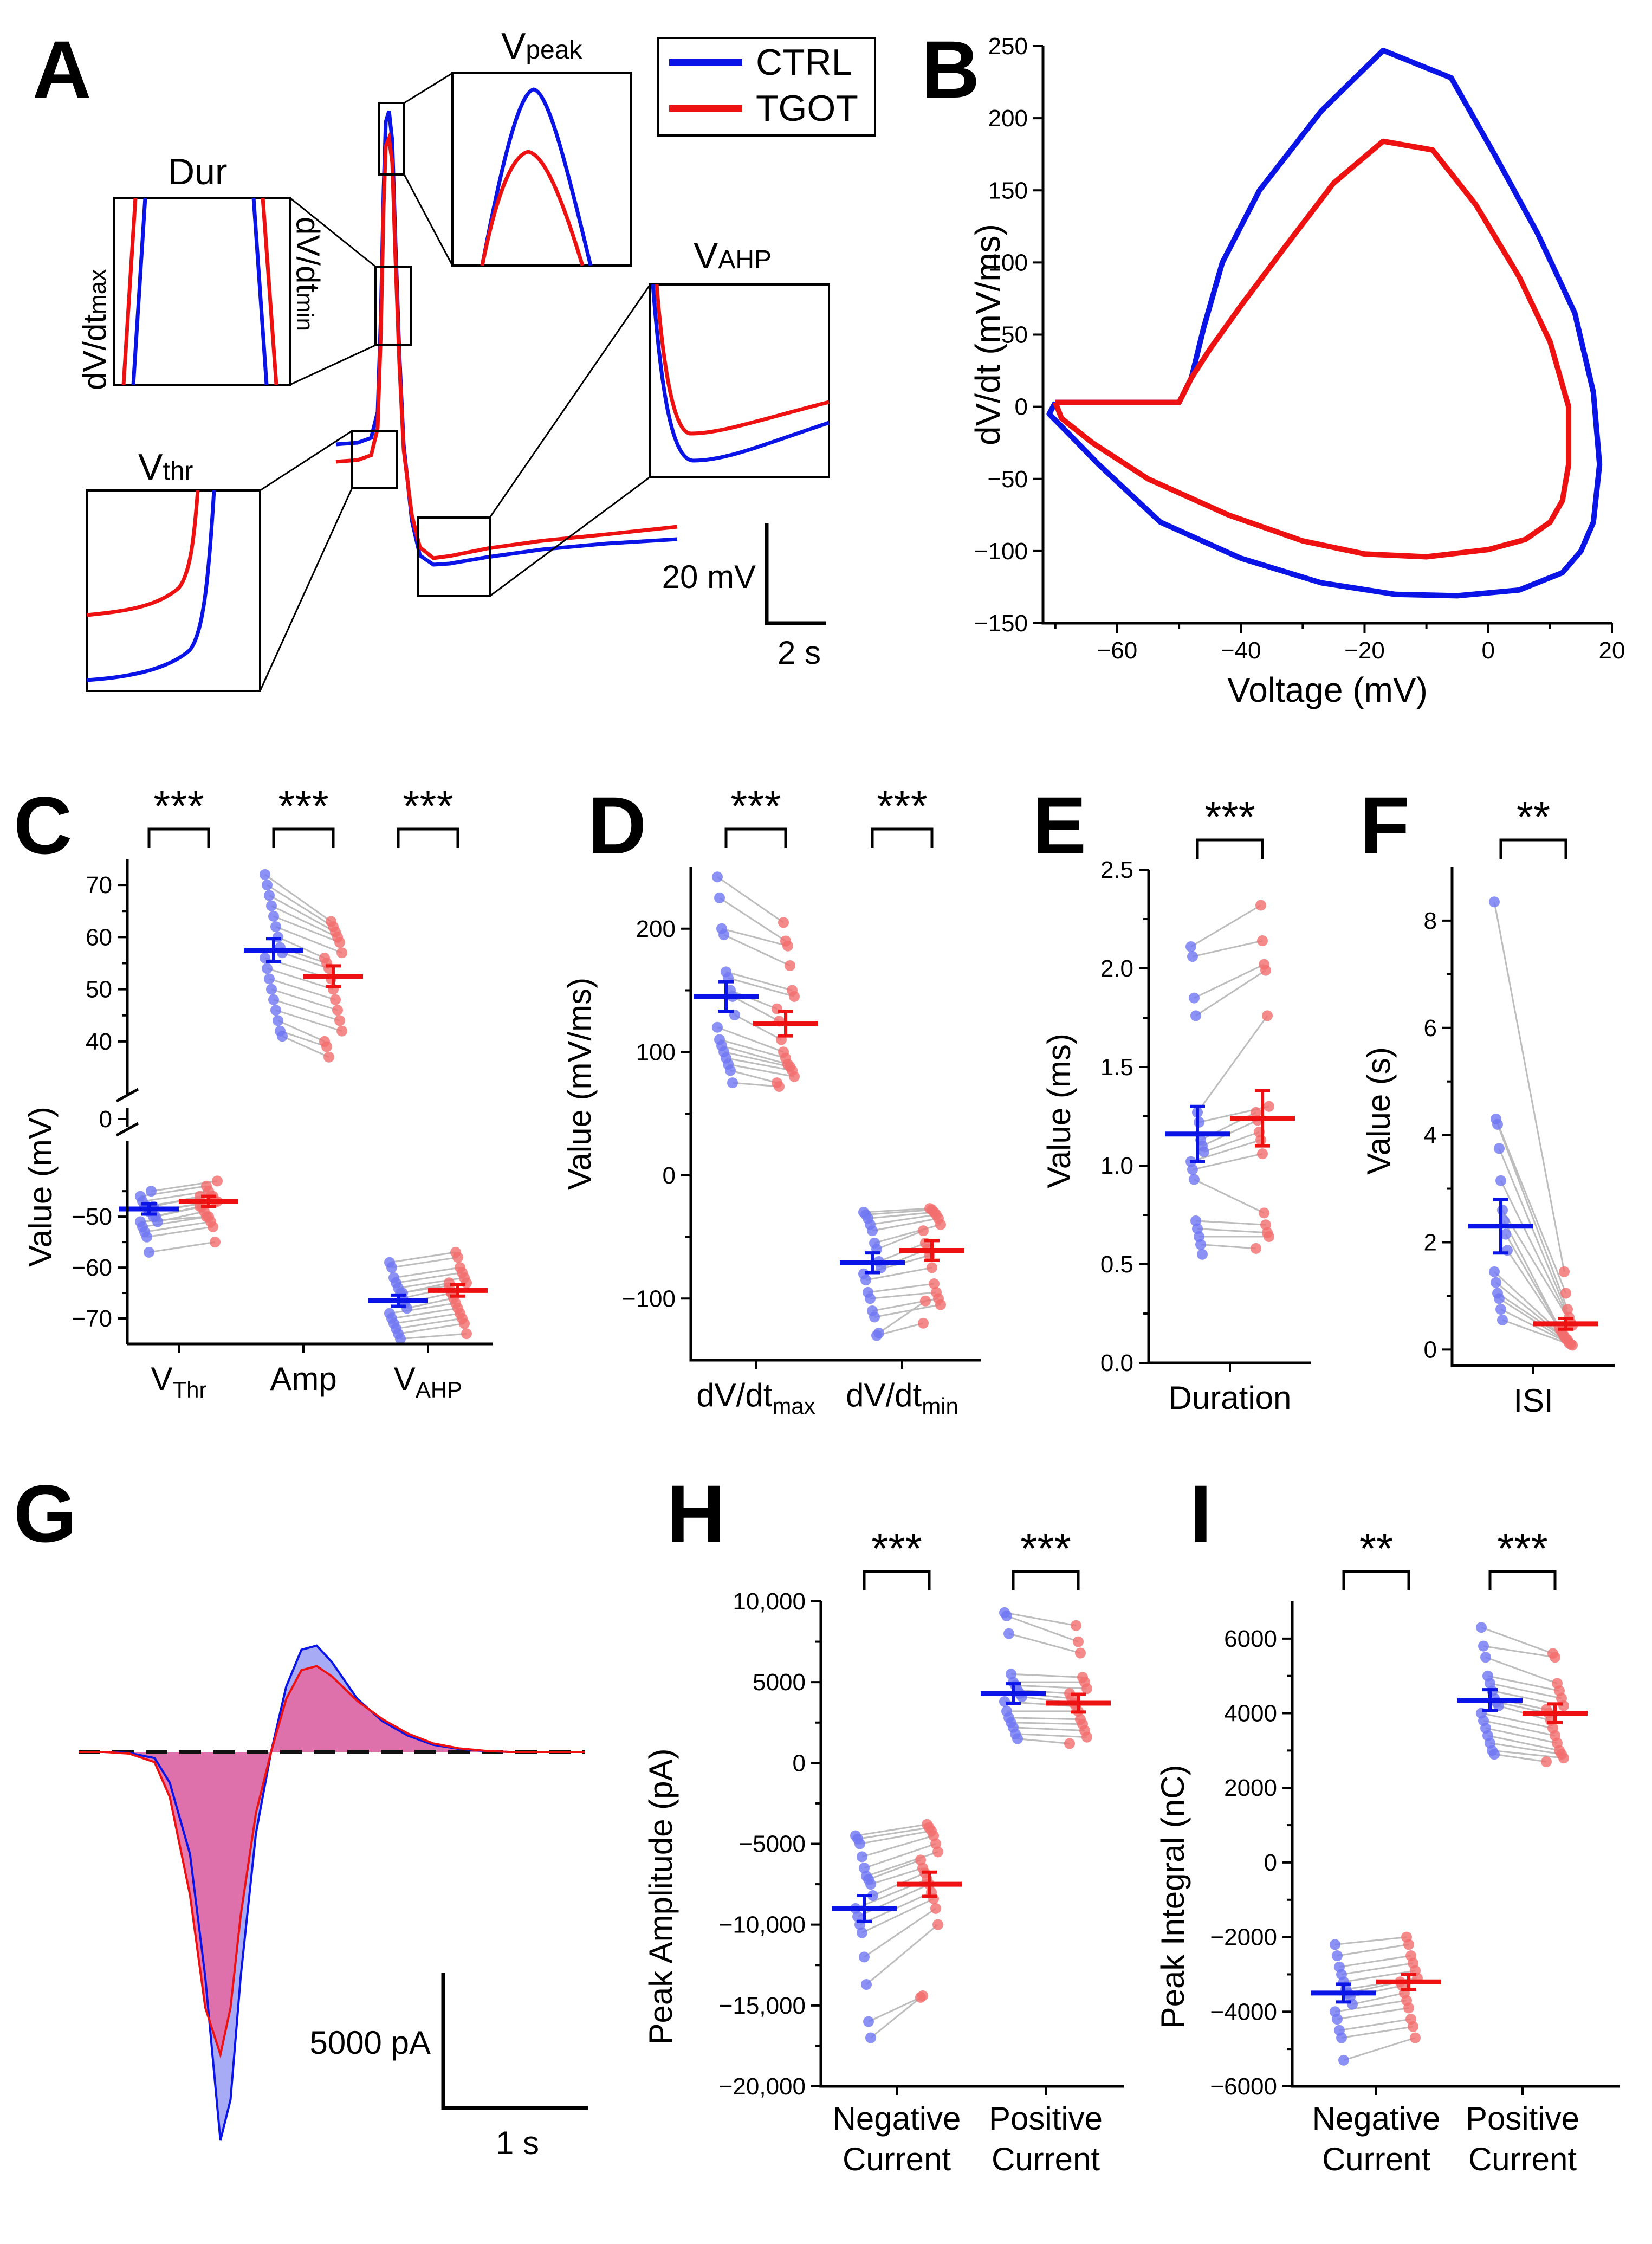  What do you see at coordinates (1250, 1639) in the screenshot?
I see `tick-label-i-y: 6000` at bounding box center [1250, 1639].